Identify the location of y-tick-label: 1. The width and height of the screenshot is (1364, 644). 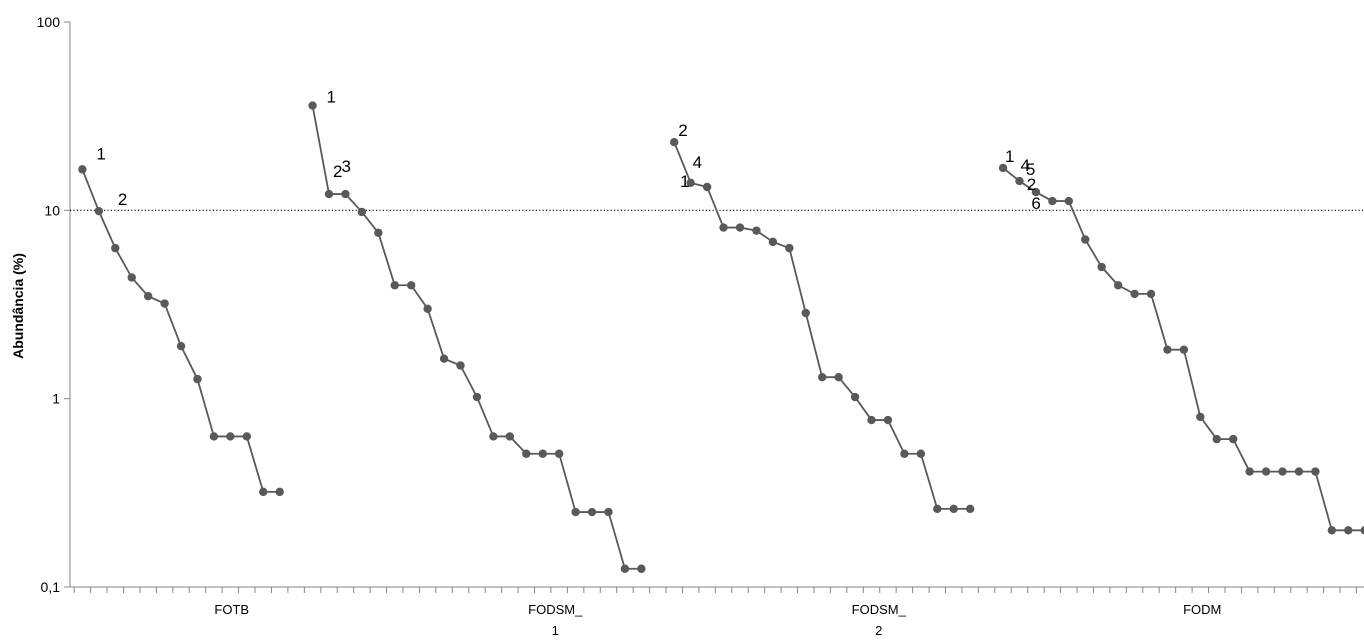
(56, 399).